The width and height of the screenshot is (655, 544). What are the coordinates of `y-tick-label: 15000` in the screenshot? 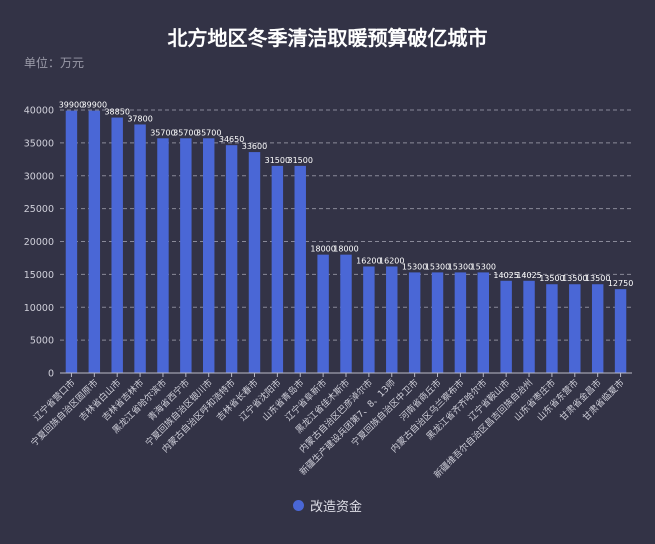 It's located at (39, 275).